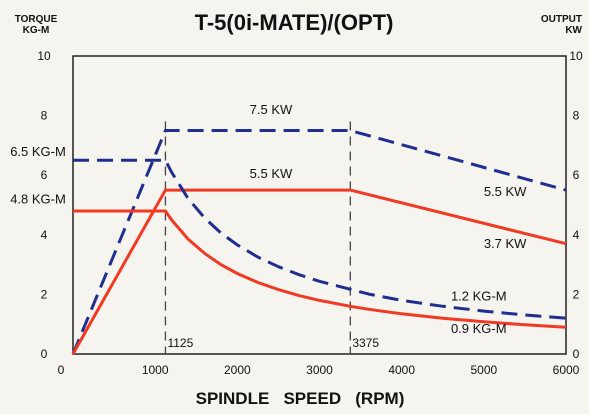 This screenshot has height=414, width=589. What do you see at coordinates (576, 56) in the screenshot?
I see `y-tick-label-right: 10` at bounding box center [576, 56].